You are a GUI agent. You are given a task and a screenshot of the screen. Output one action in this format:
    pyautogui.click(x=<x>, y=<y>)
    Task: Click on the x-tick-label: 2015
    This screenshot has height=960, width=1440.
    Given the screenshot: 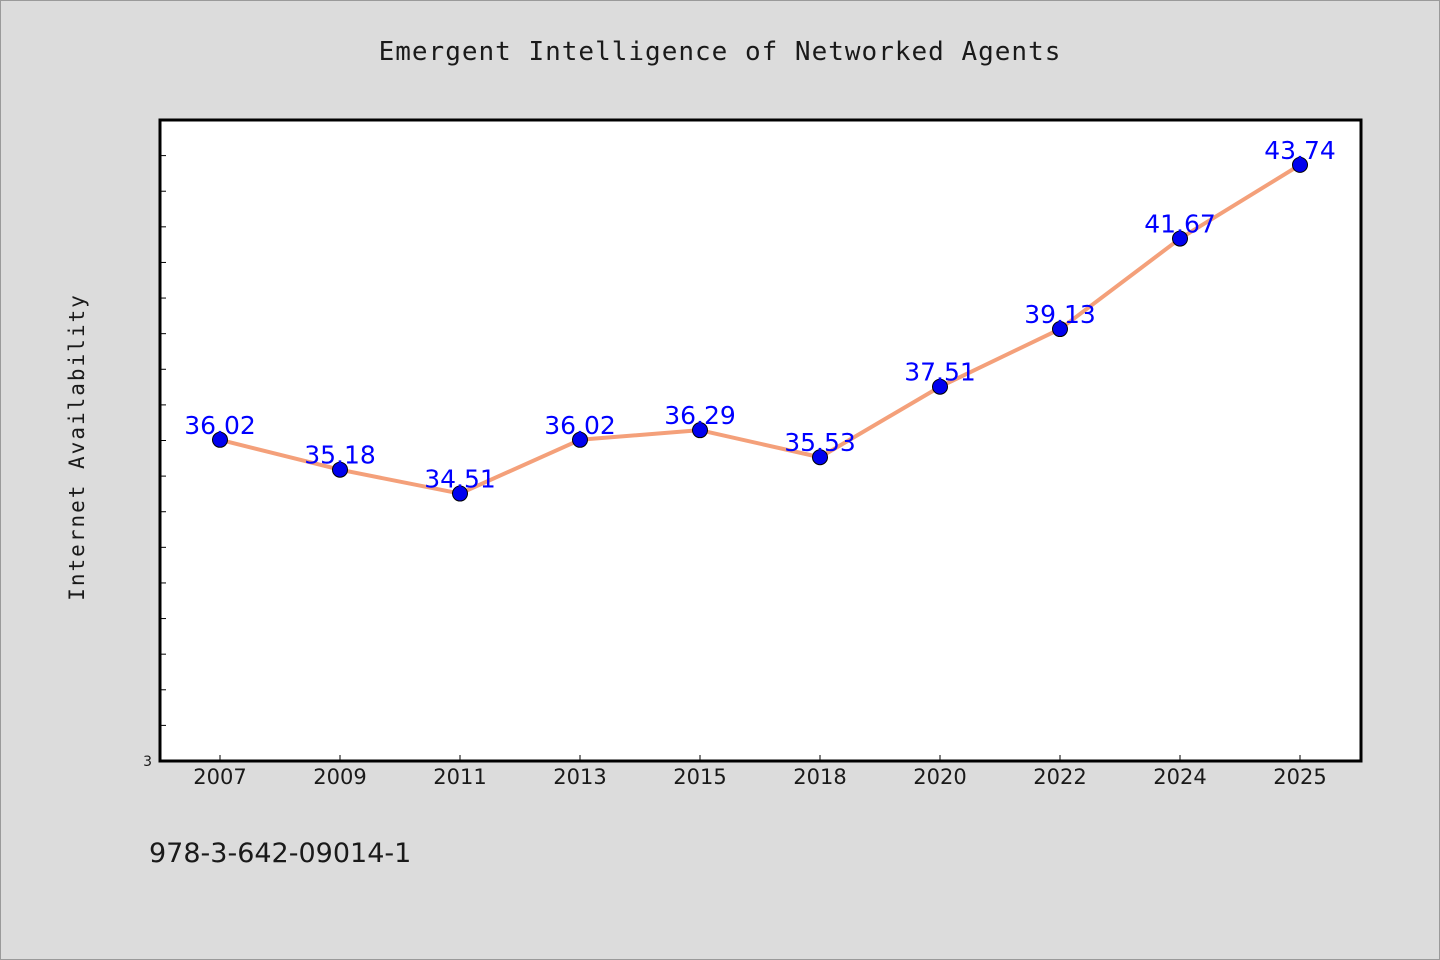 What is the action you would take?
    pyautogui.click(x=699, y=777)
    